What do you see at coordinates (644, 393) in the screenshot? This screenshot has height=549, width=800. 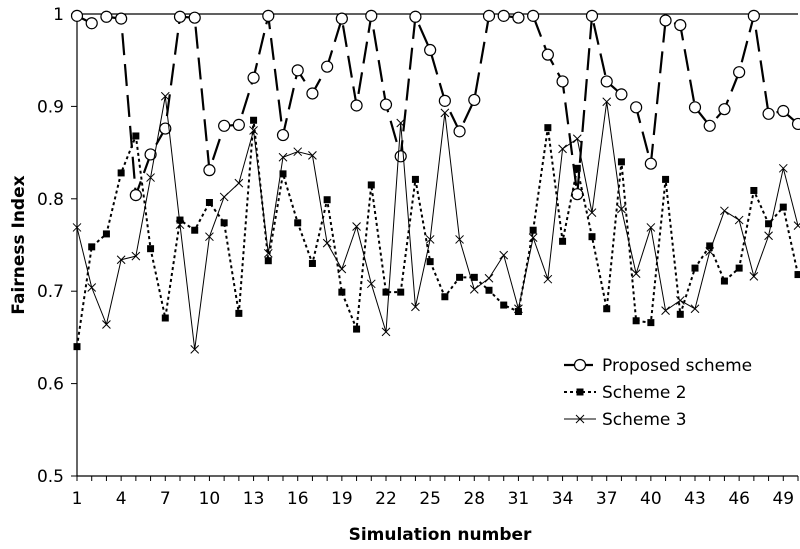 I see `legend-label-scheme-2: Scheme 2` at bounding box center [644, 393].